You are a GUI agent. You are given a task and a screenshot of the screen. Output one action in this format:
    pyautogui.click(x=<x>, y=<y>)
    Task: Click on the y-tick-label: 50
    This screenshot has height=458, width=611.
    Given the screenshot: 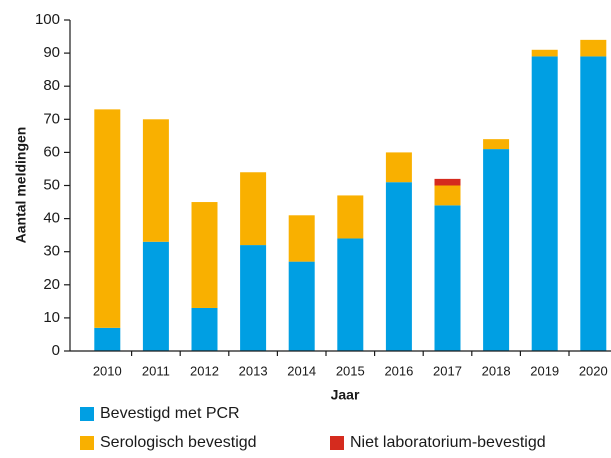 What is the action you would take?
    pyautogui.click(x=51, y=184)
    